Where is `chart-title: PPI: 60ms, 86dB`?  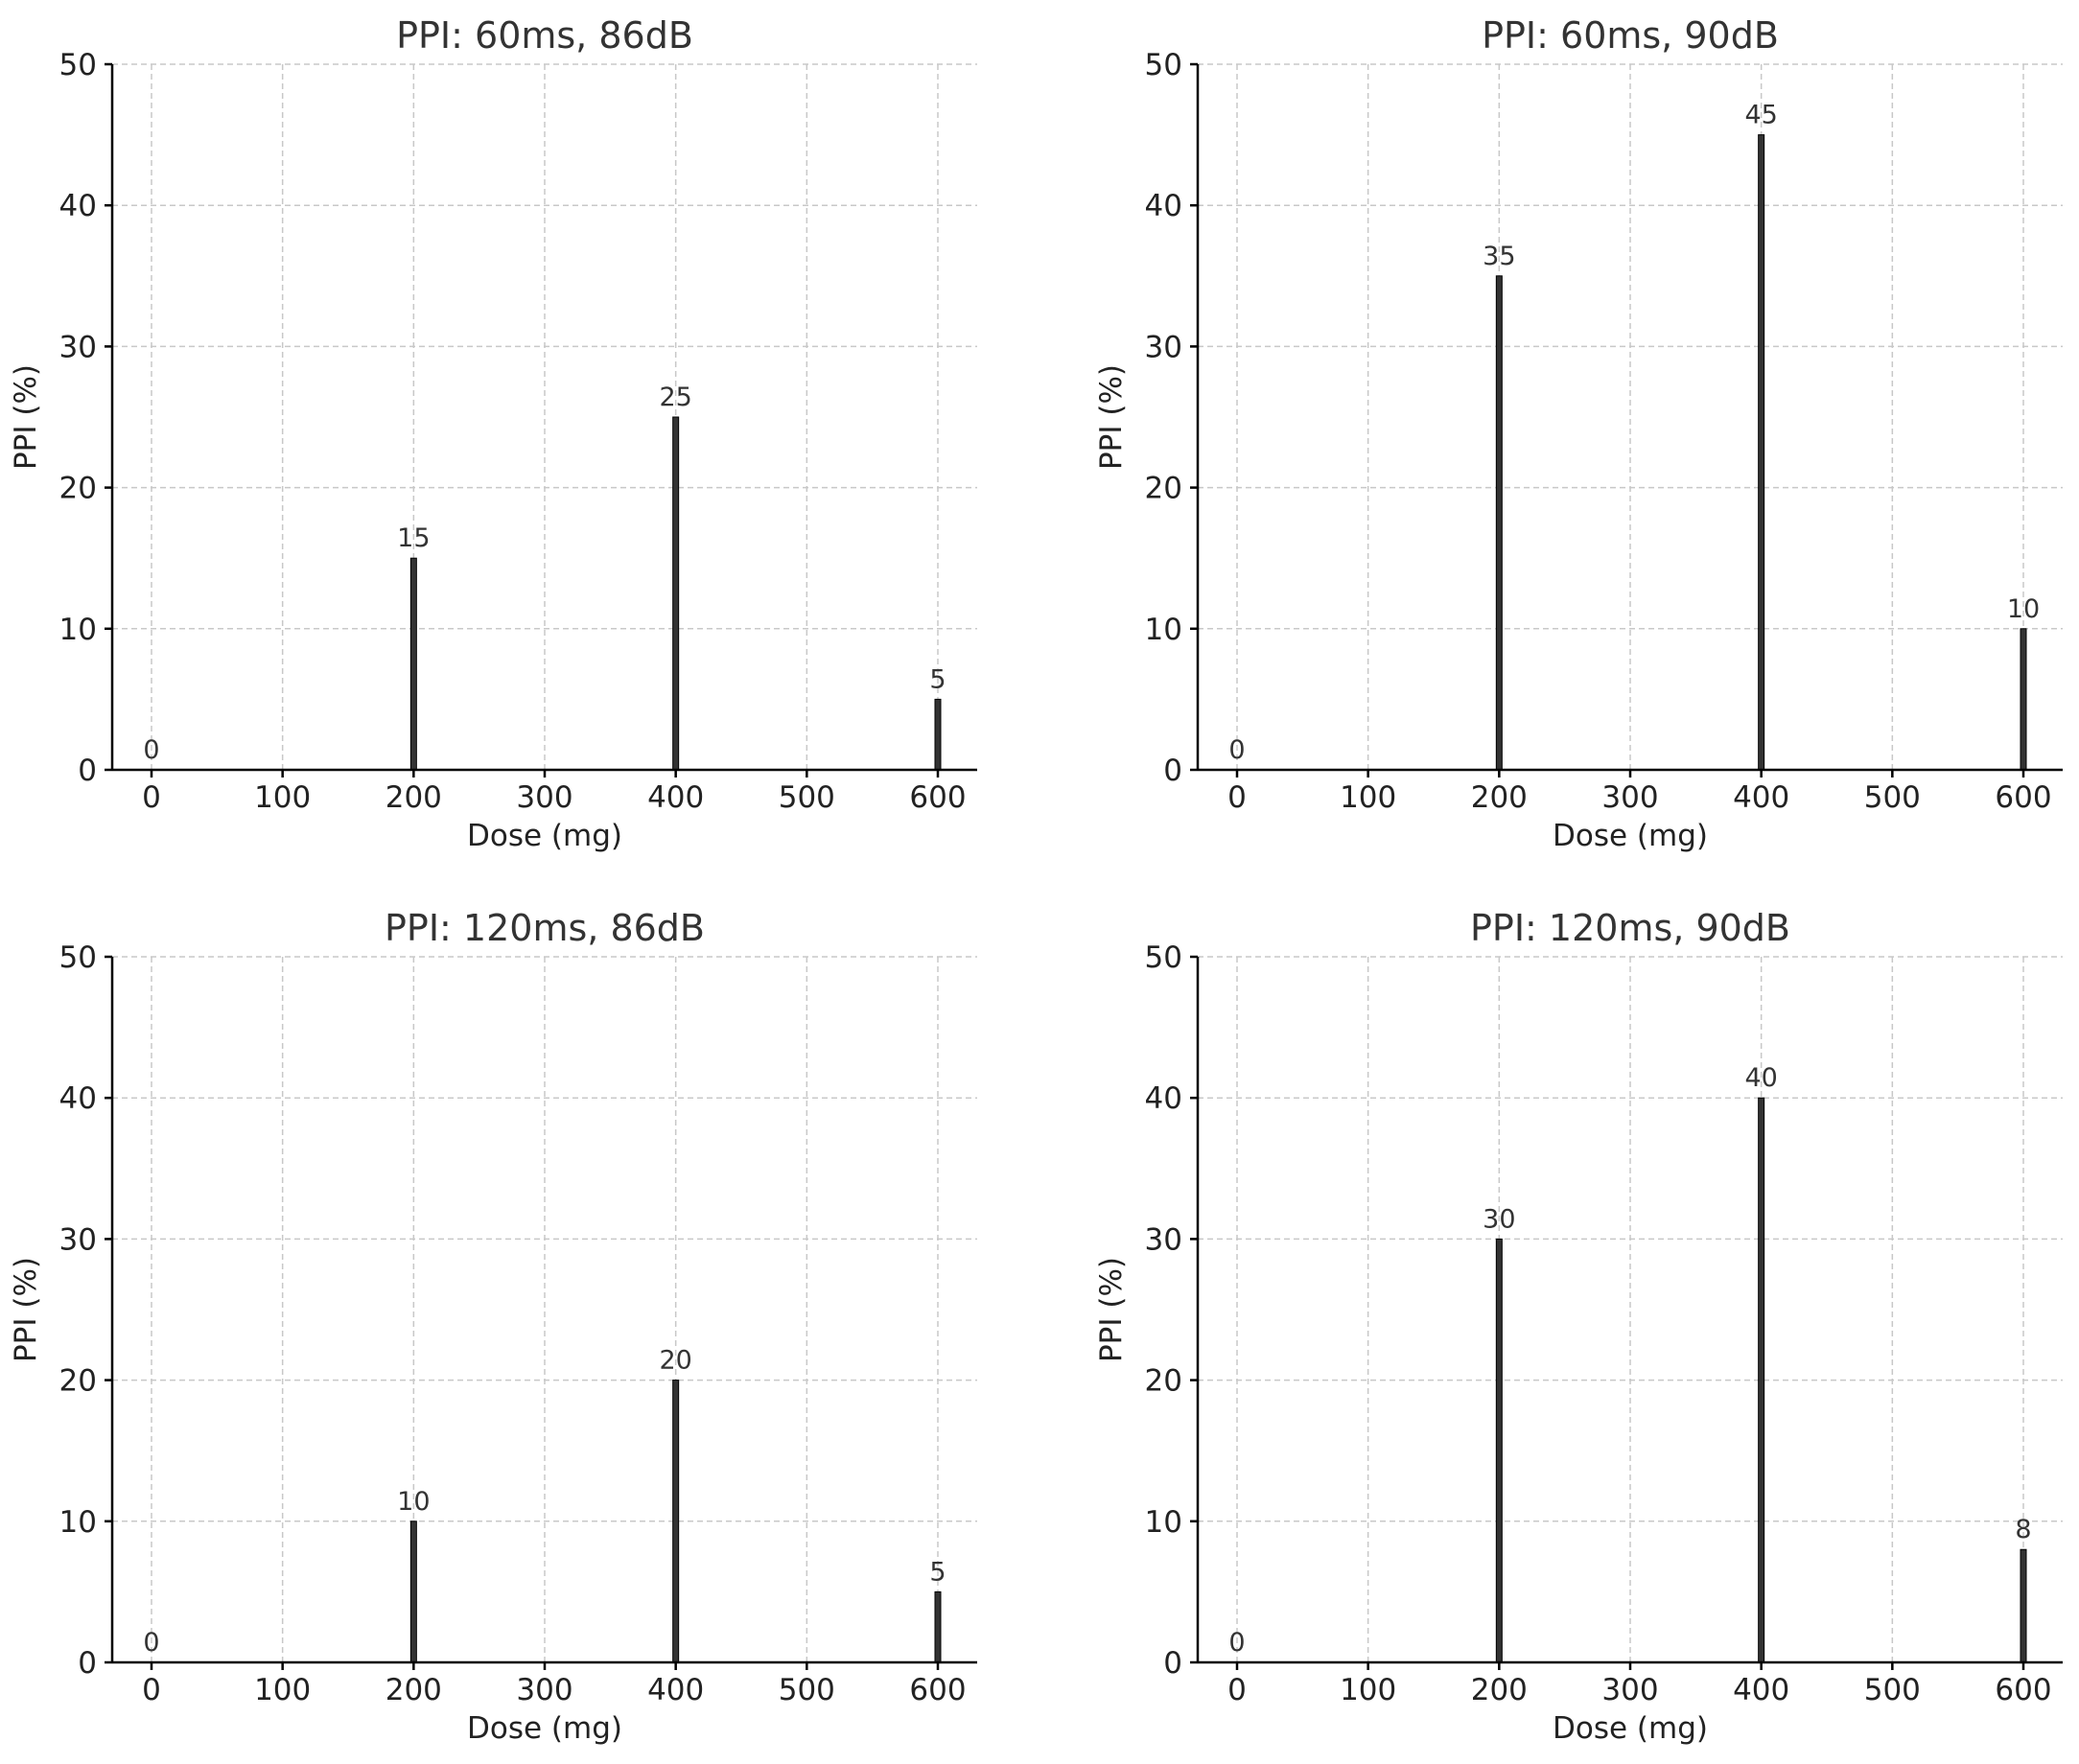
chart-title: PPI: 60ms, 86dB is located at coordinates (545, 35).